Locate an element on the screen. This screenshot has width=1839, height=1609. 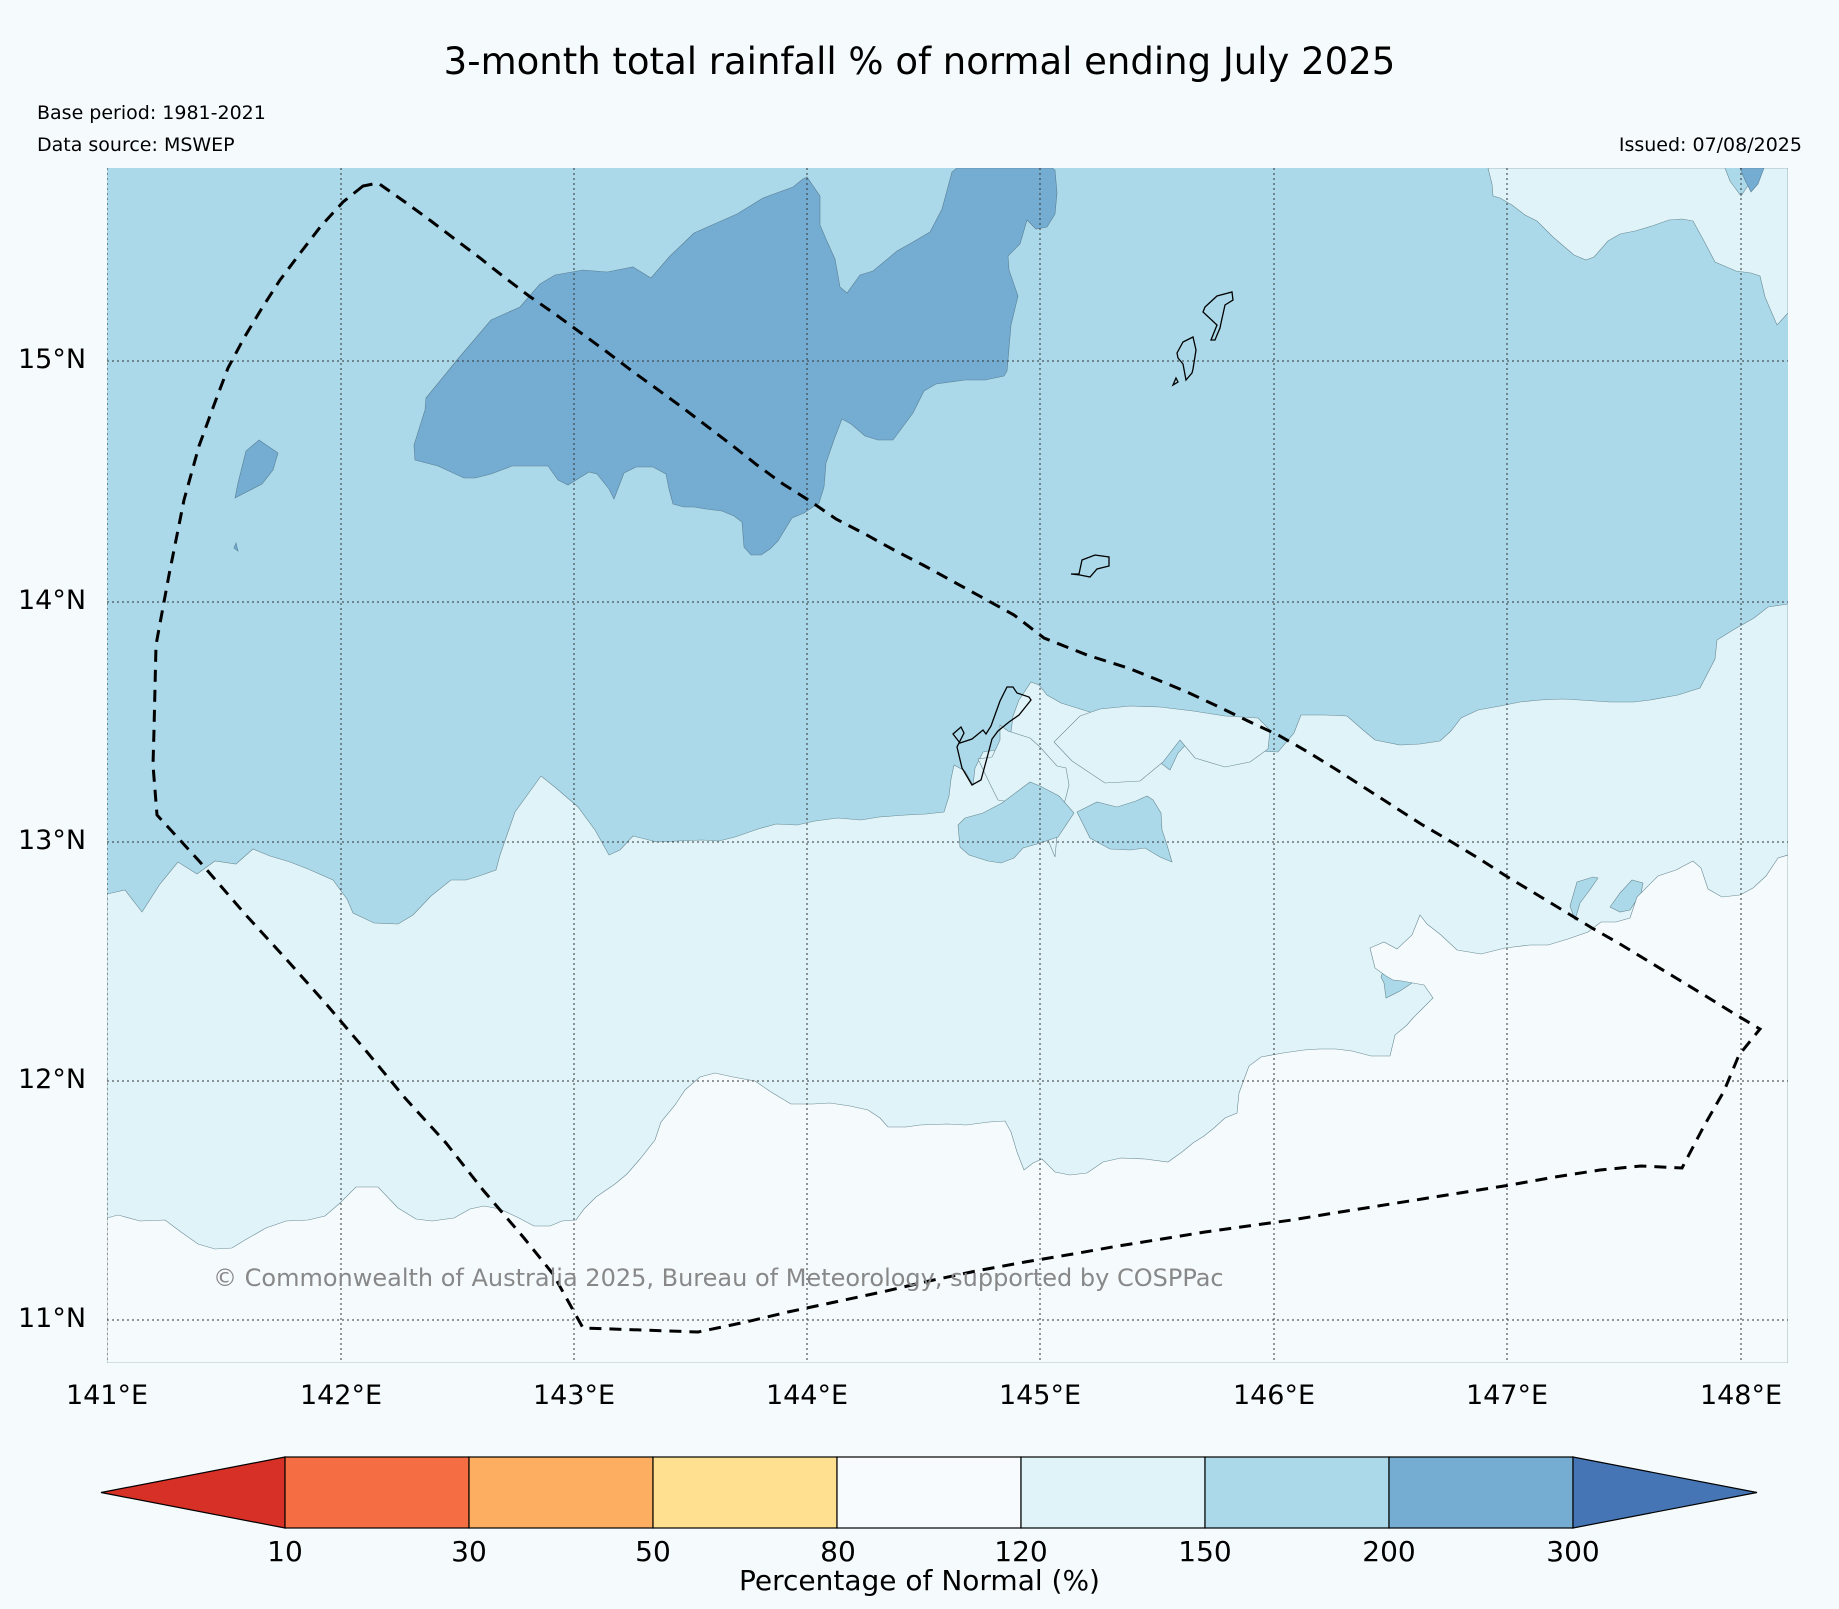
island-saipan is located at coordinates (1186, 359).